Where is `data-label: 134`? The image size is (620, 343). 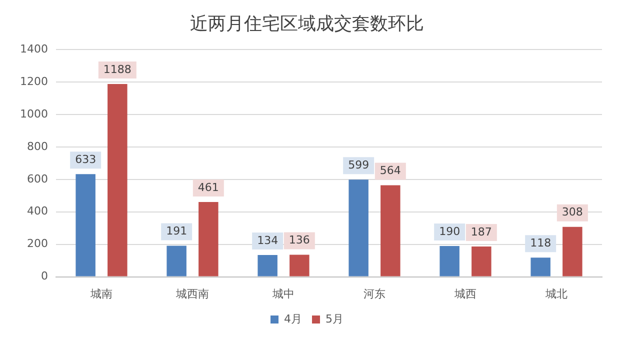 data-label: 134 is located at coordinates (267, 240).